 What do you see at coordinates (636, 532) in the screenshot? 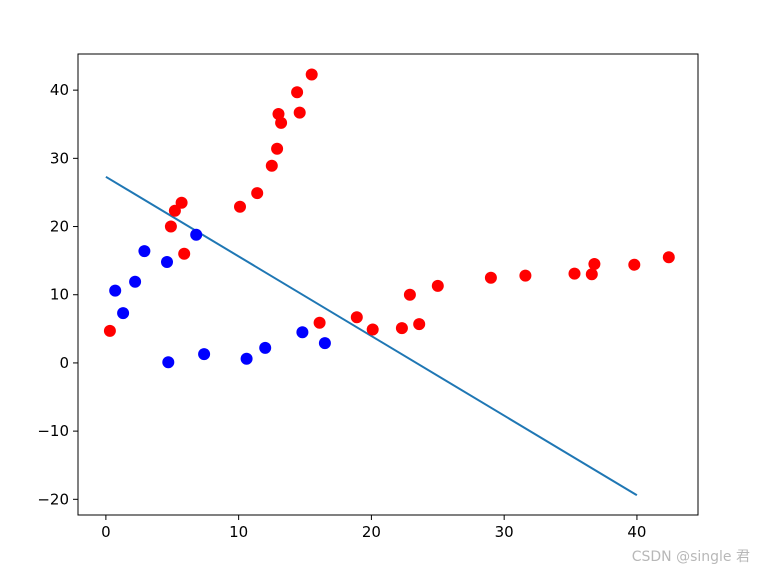
I see `x-tick-label: 40` at bounding box center [636, 532].